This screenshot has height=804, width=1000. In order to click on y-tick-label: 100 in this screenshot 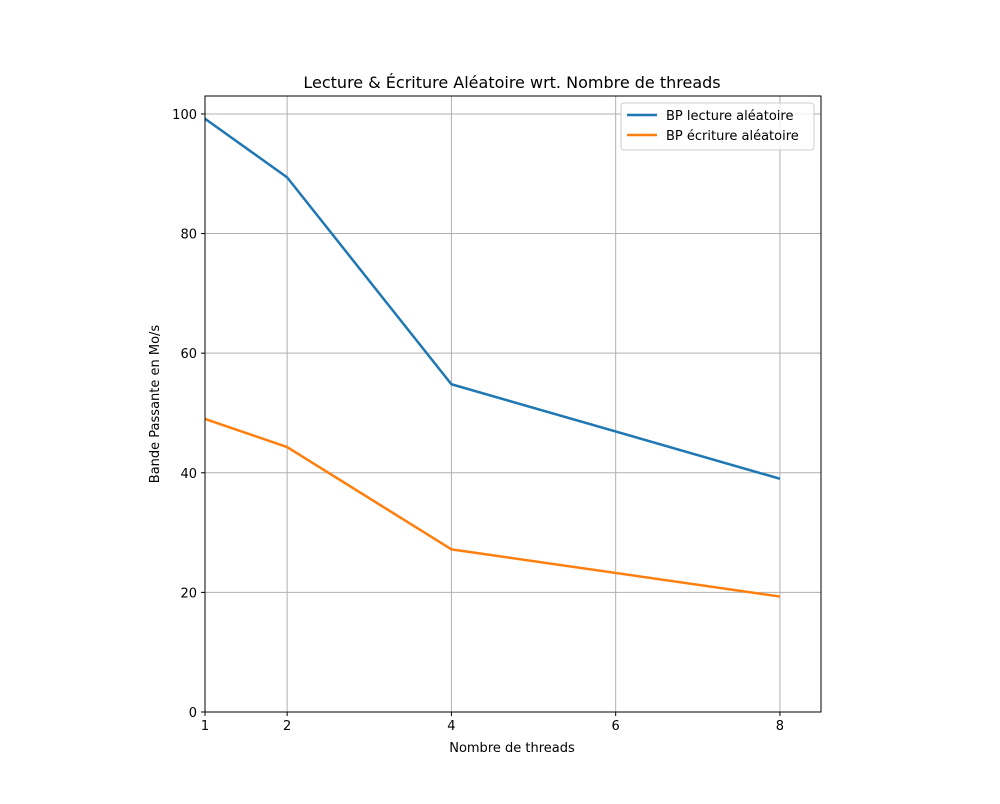, I will do `click(184, 115)`.